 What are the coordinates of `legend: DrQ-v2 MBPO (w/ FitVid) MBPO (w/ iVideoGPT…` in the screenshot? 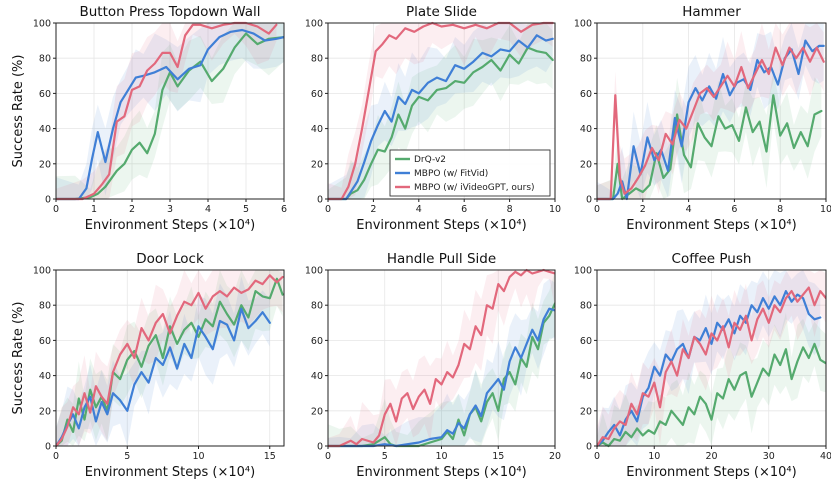 It's located at (470, 173).